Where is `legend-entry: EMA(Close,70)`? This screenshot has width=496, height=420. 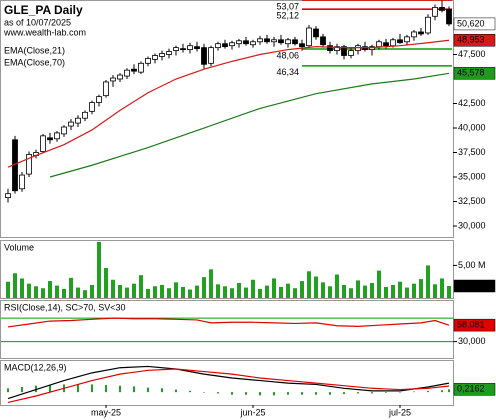
legend-entry: EMA(Close,70) is located at coordinates (34, 62).